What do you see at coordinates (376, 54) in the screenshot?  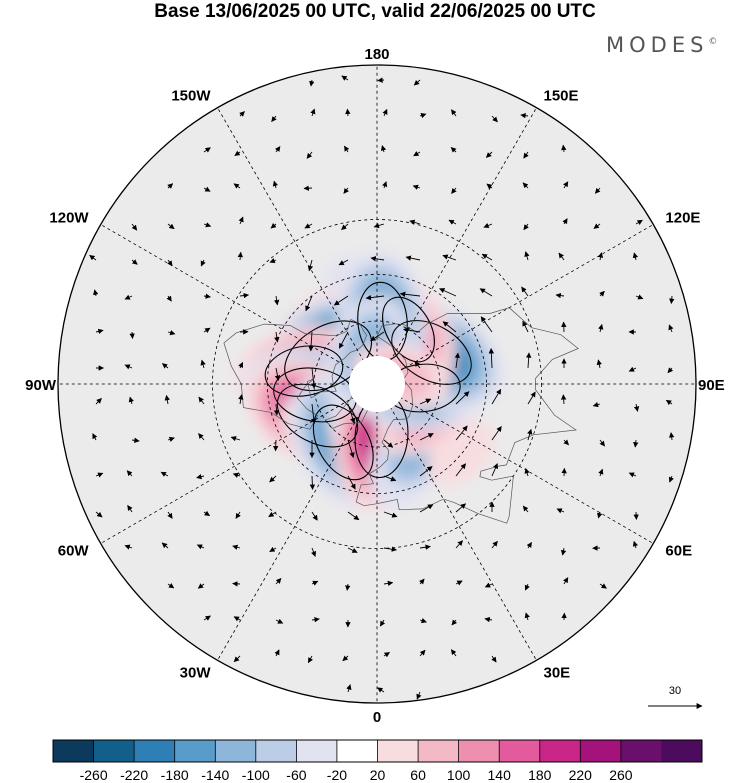 I see `longitude-label: 180` at bounding box center [376, 54].